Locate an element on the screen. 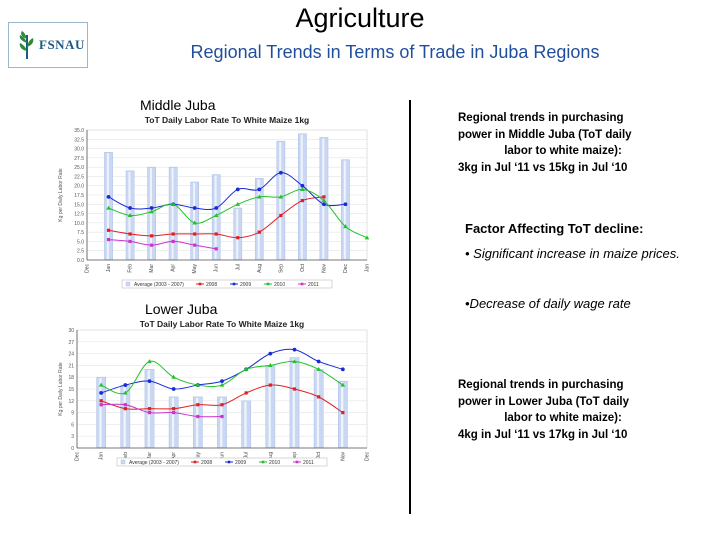 Image resolution: width=720 pixels, height=540 pixels. y-tick-label: 10.0 is located at coordinates (79, 224).